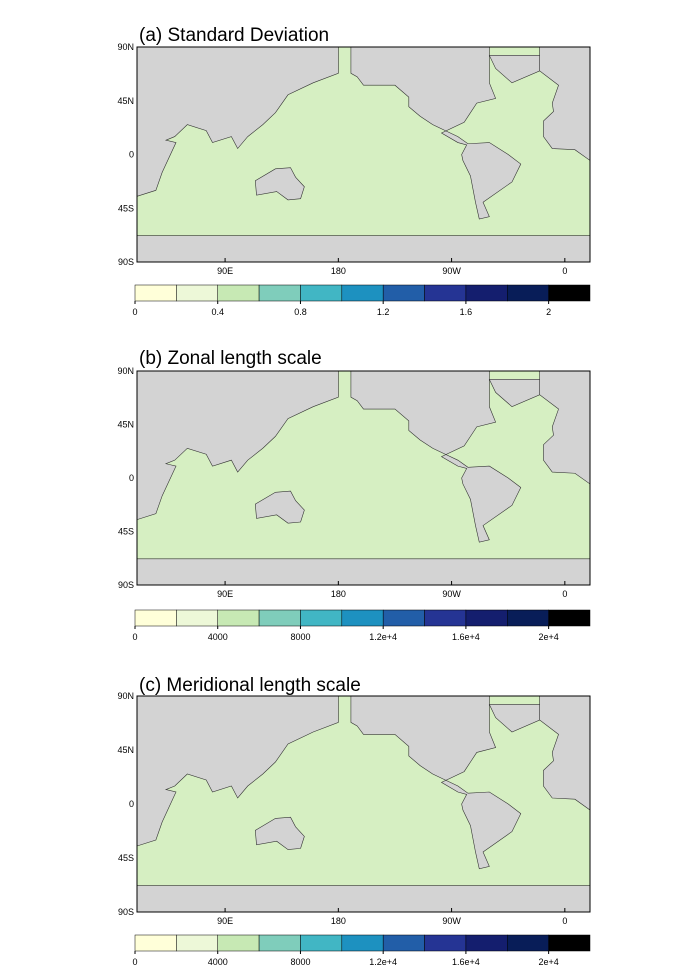  I want to click on colorbar-label: 0.4, so click(217, 312).